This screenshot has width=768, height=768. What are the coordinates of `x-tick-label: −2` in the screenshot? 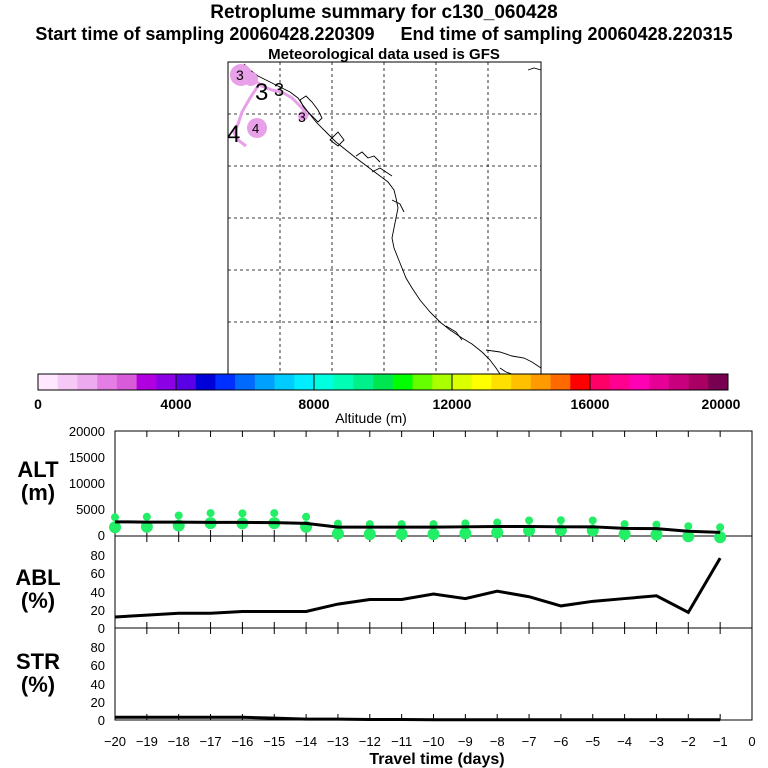 It's located at (688, 741).